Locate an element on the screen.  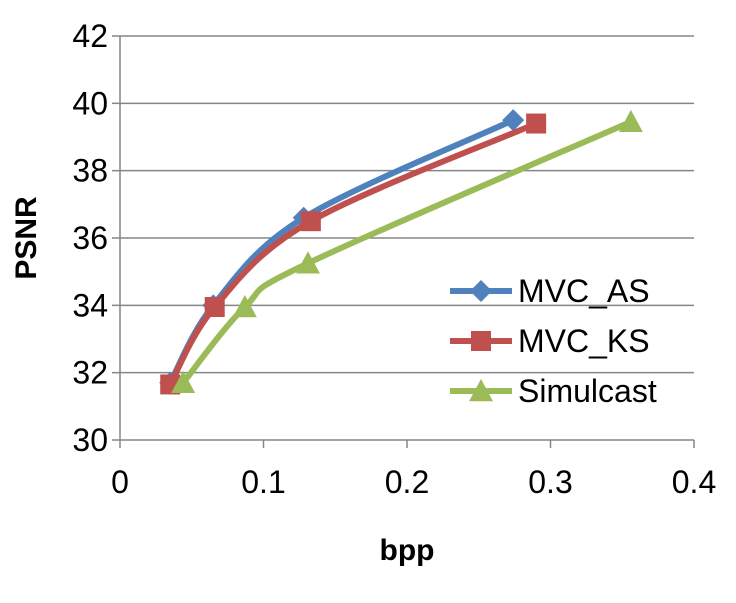
y-axis-title: PSNR is located at coordinates (26, 238).